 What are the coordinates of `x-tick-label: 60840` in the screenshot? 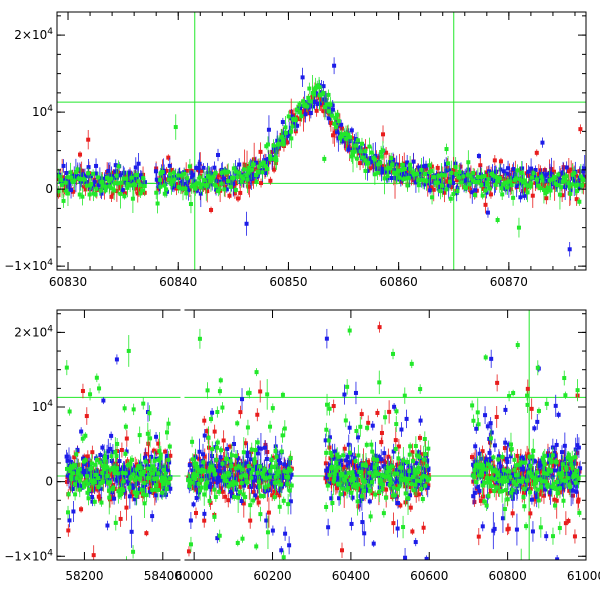 It's located at (178, 282).